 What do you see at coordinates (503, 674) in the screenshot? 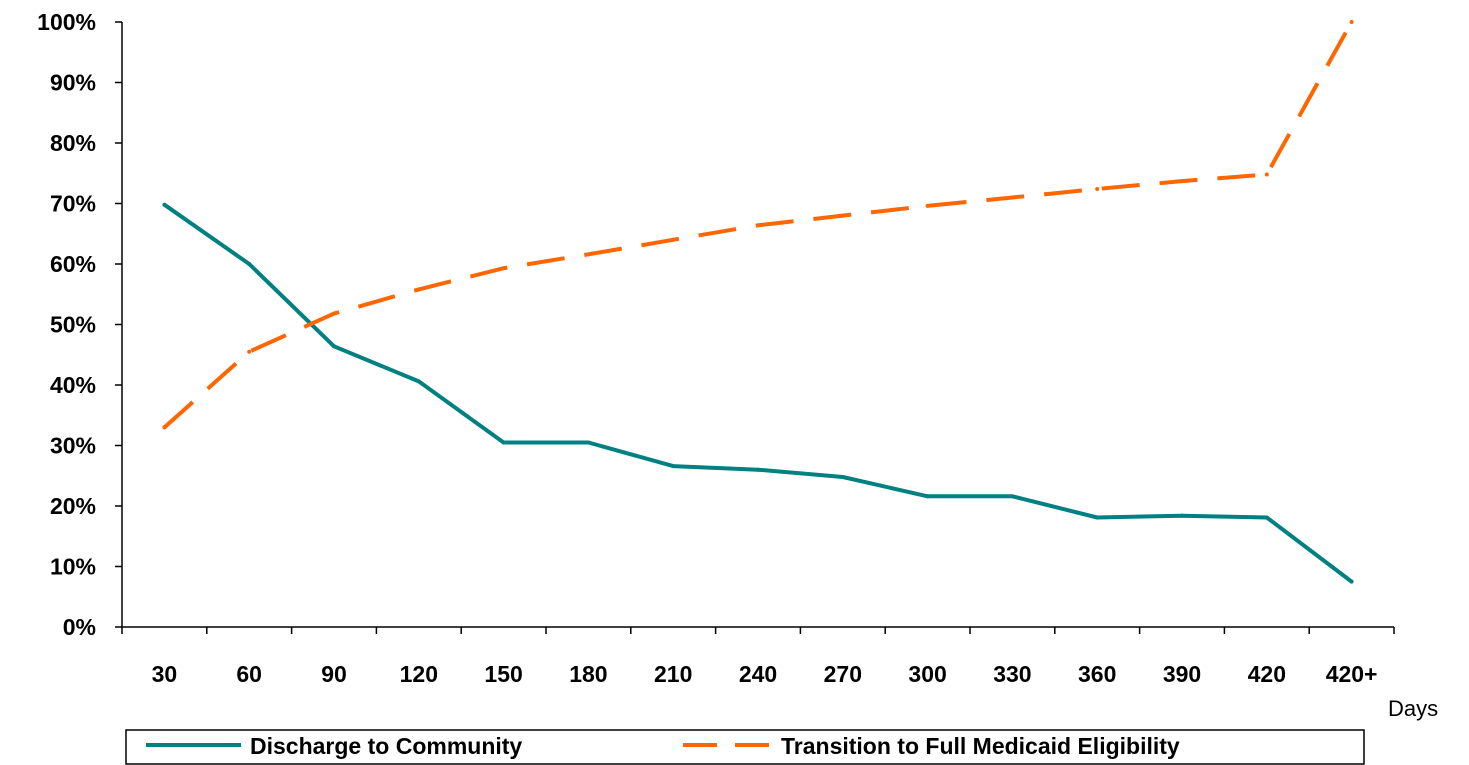
I see `x-tick-label: 150` at bounding box center [503, 674].